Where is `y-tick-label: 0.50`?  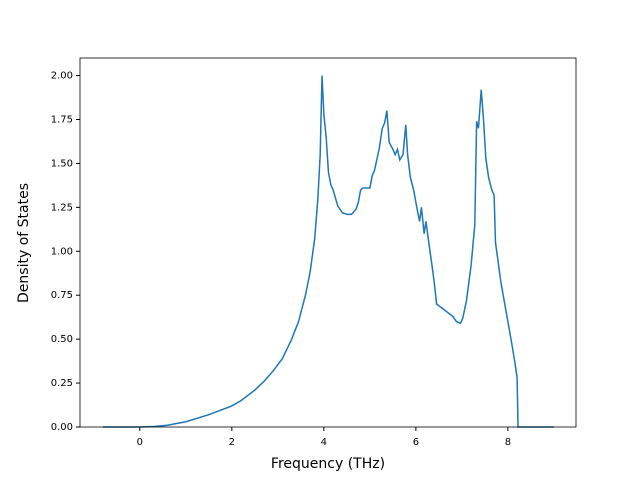
y-tick-label: 0.50 is located at coordinates (62, 339).